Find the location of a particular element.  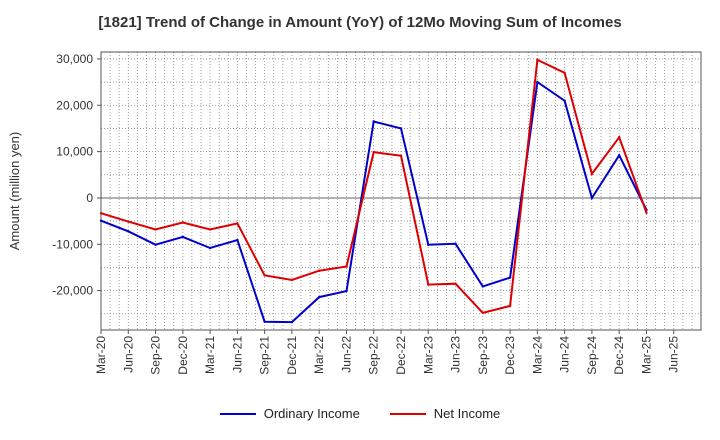

legend-swatch-ordinary-income is located at coordinates (237, 413).